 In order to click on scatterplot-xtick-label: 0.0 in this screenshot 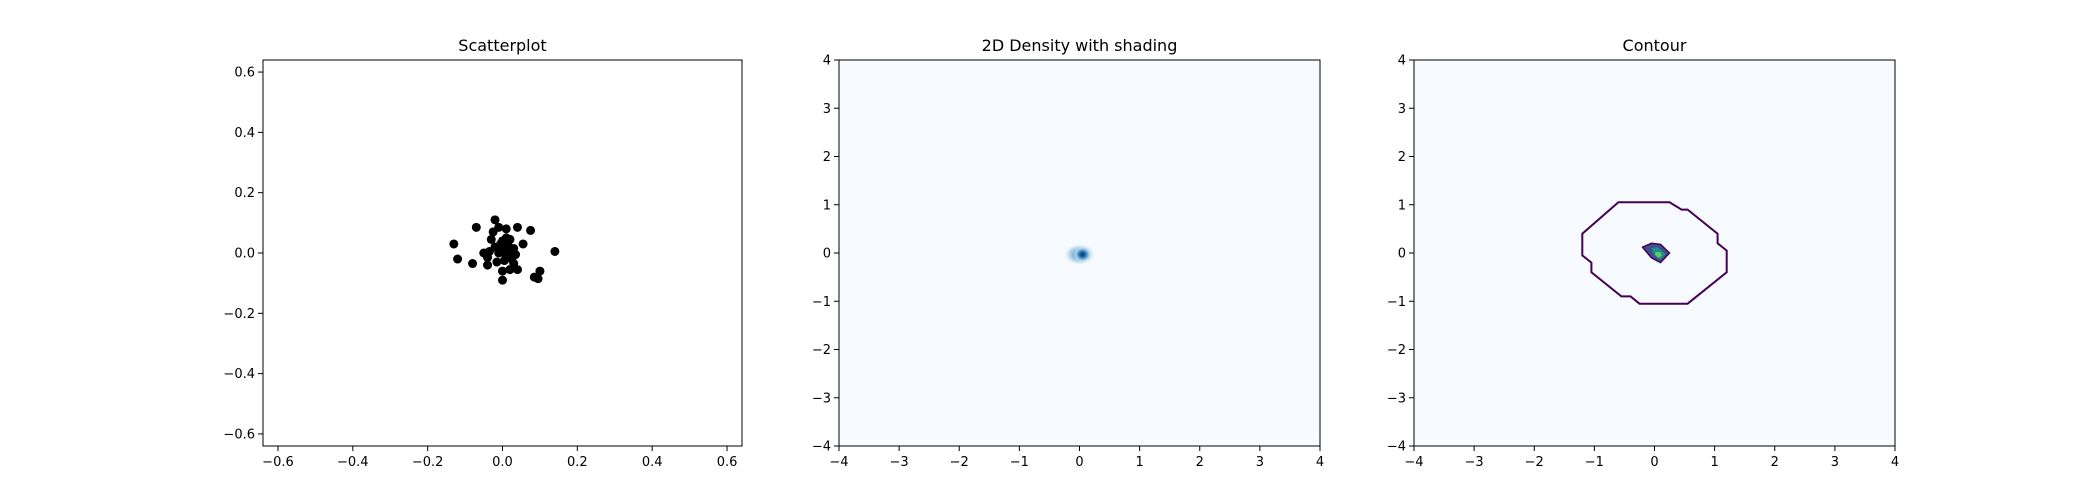, I will do `click(502, 462)`.